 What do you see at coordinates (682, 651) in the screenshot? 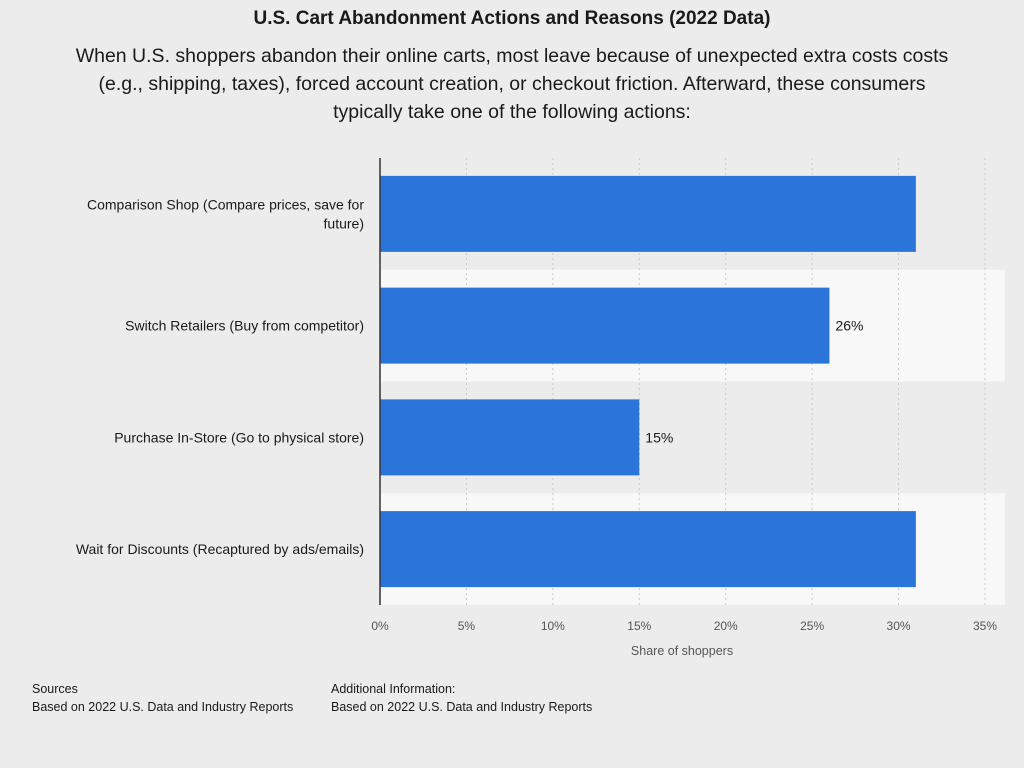
I see `x-axis-label: Share of shoppers` at bounding box center [682, 651].